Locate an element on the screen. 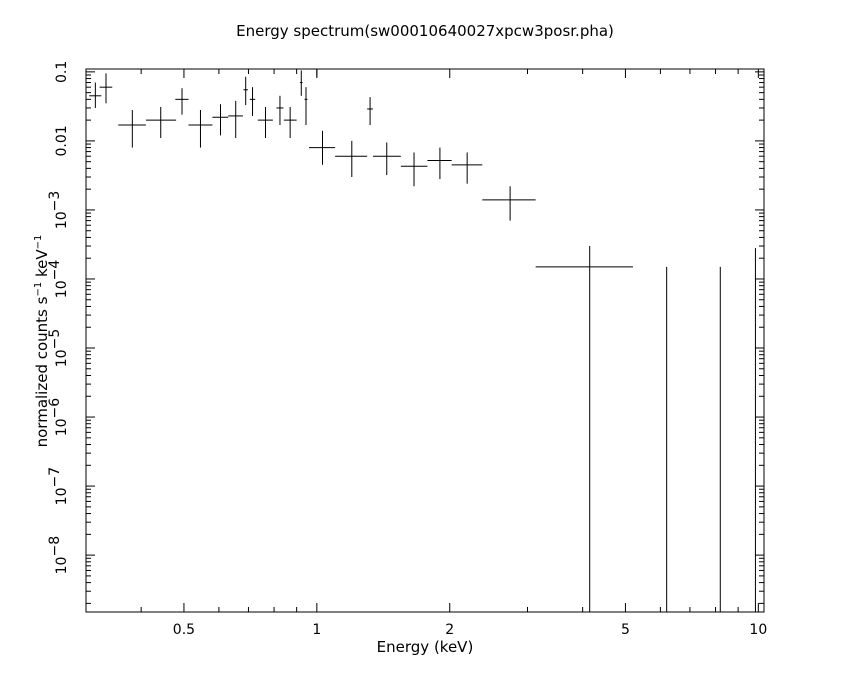 The width and height of the screenshot is (850, 680). y-tick-label-exponent: −3 is located at coordinates (55, 201).